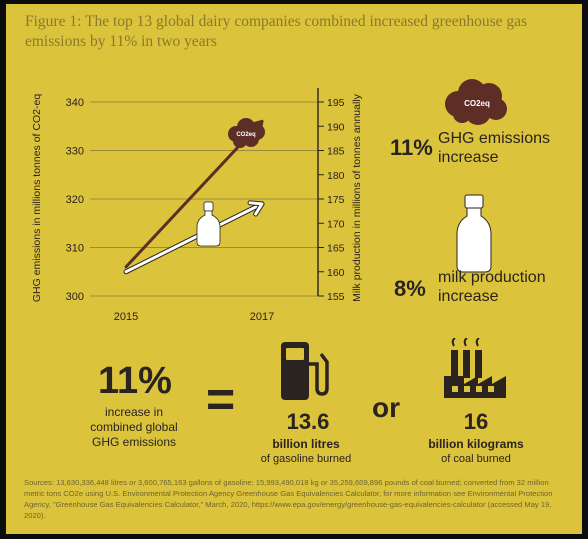 This screenshot has width=588, height=539. What do you see at coordinates (386, 407) in the screenshot?
I see `or-text: or` at bounding box center [386, 407].